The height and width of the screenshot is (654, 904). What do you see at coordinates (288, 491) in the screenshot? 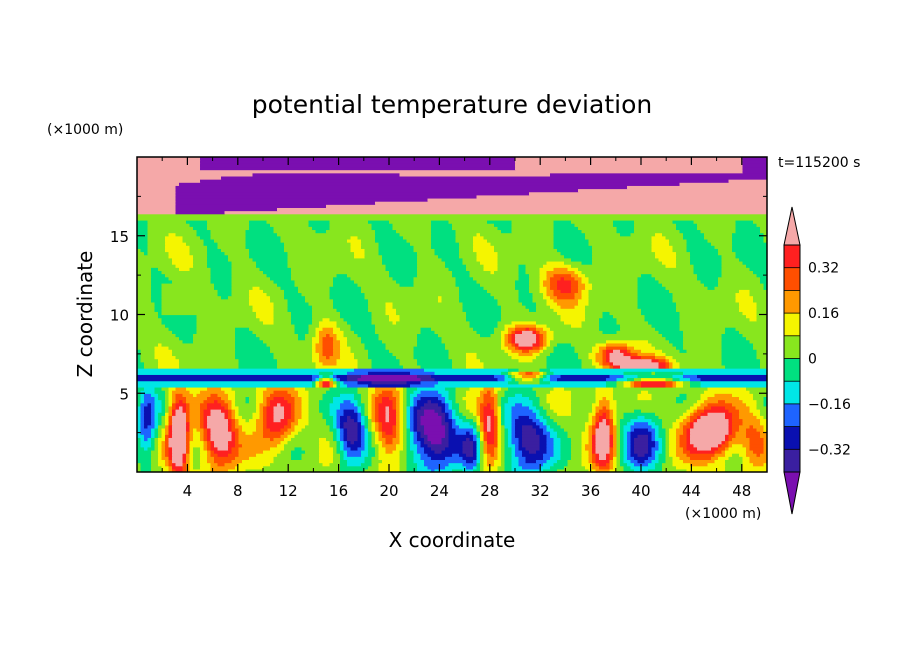
I see `x-tick-label: 12` at bounding box center [288, 491].